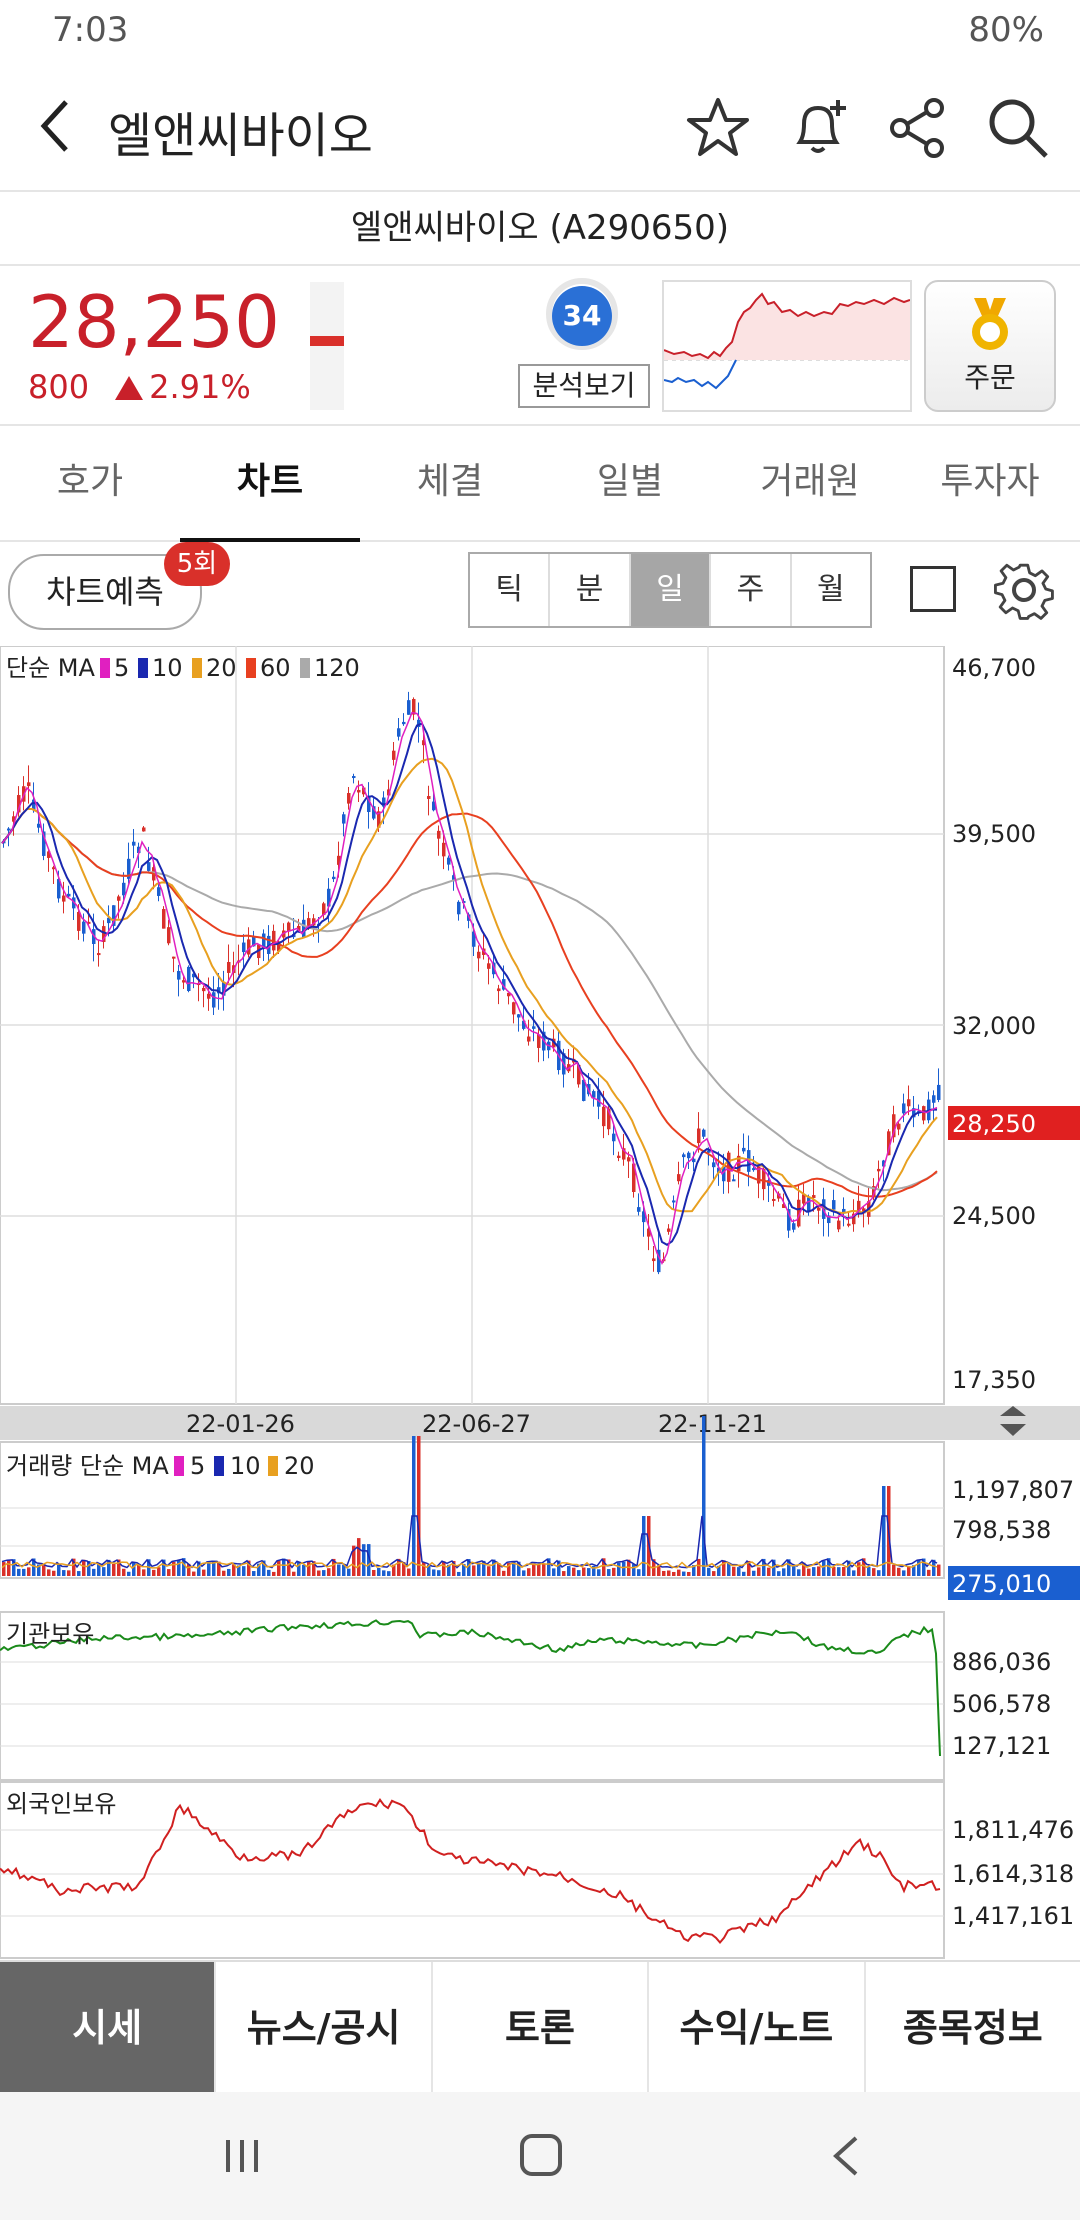  Describe the element at coordinates (299, 1466) in the screenshot. I see `volume-ma-legend-20: 20` at that location.